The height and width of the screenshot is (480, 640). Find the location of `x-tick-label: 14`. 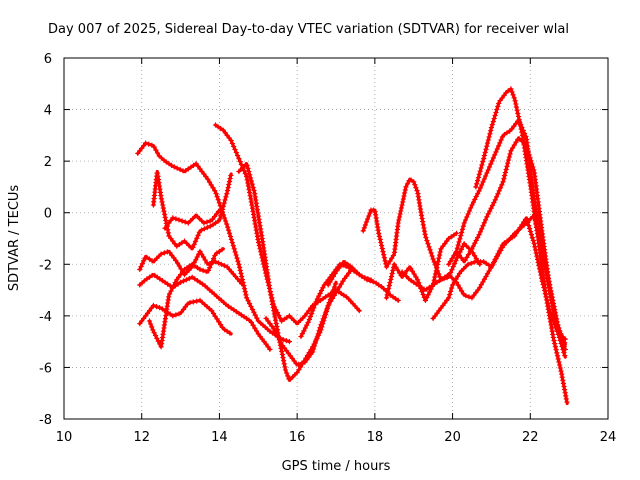

x-tick-label: 14 is located at coordinates (219, 437).